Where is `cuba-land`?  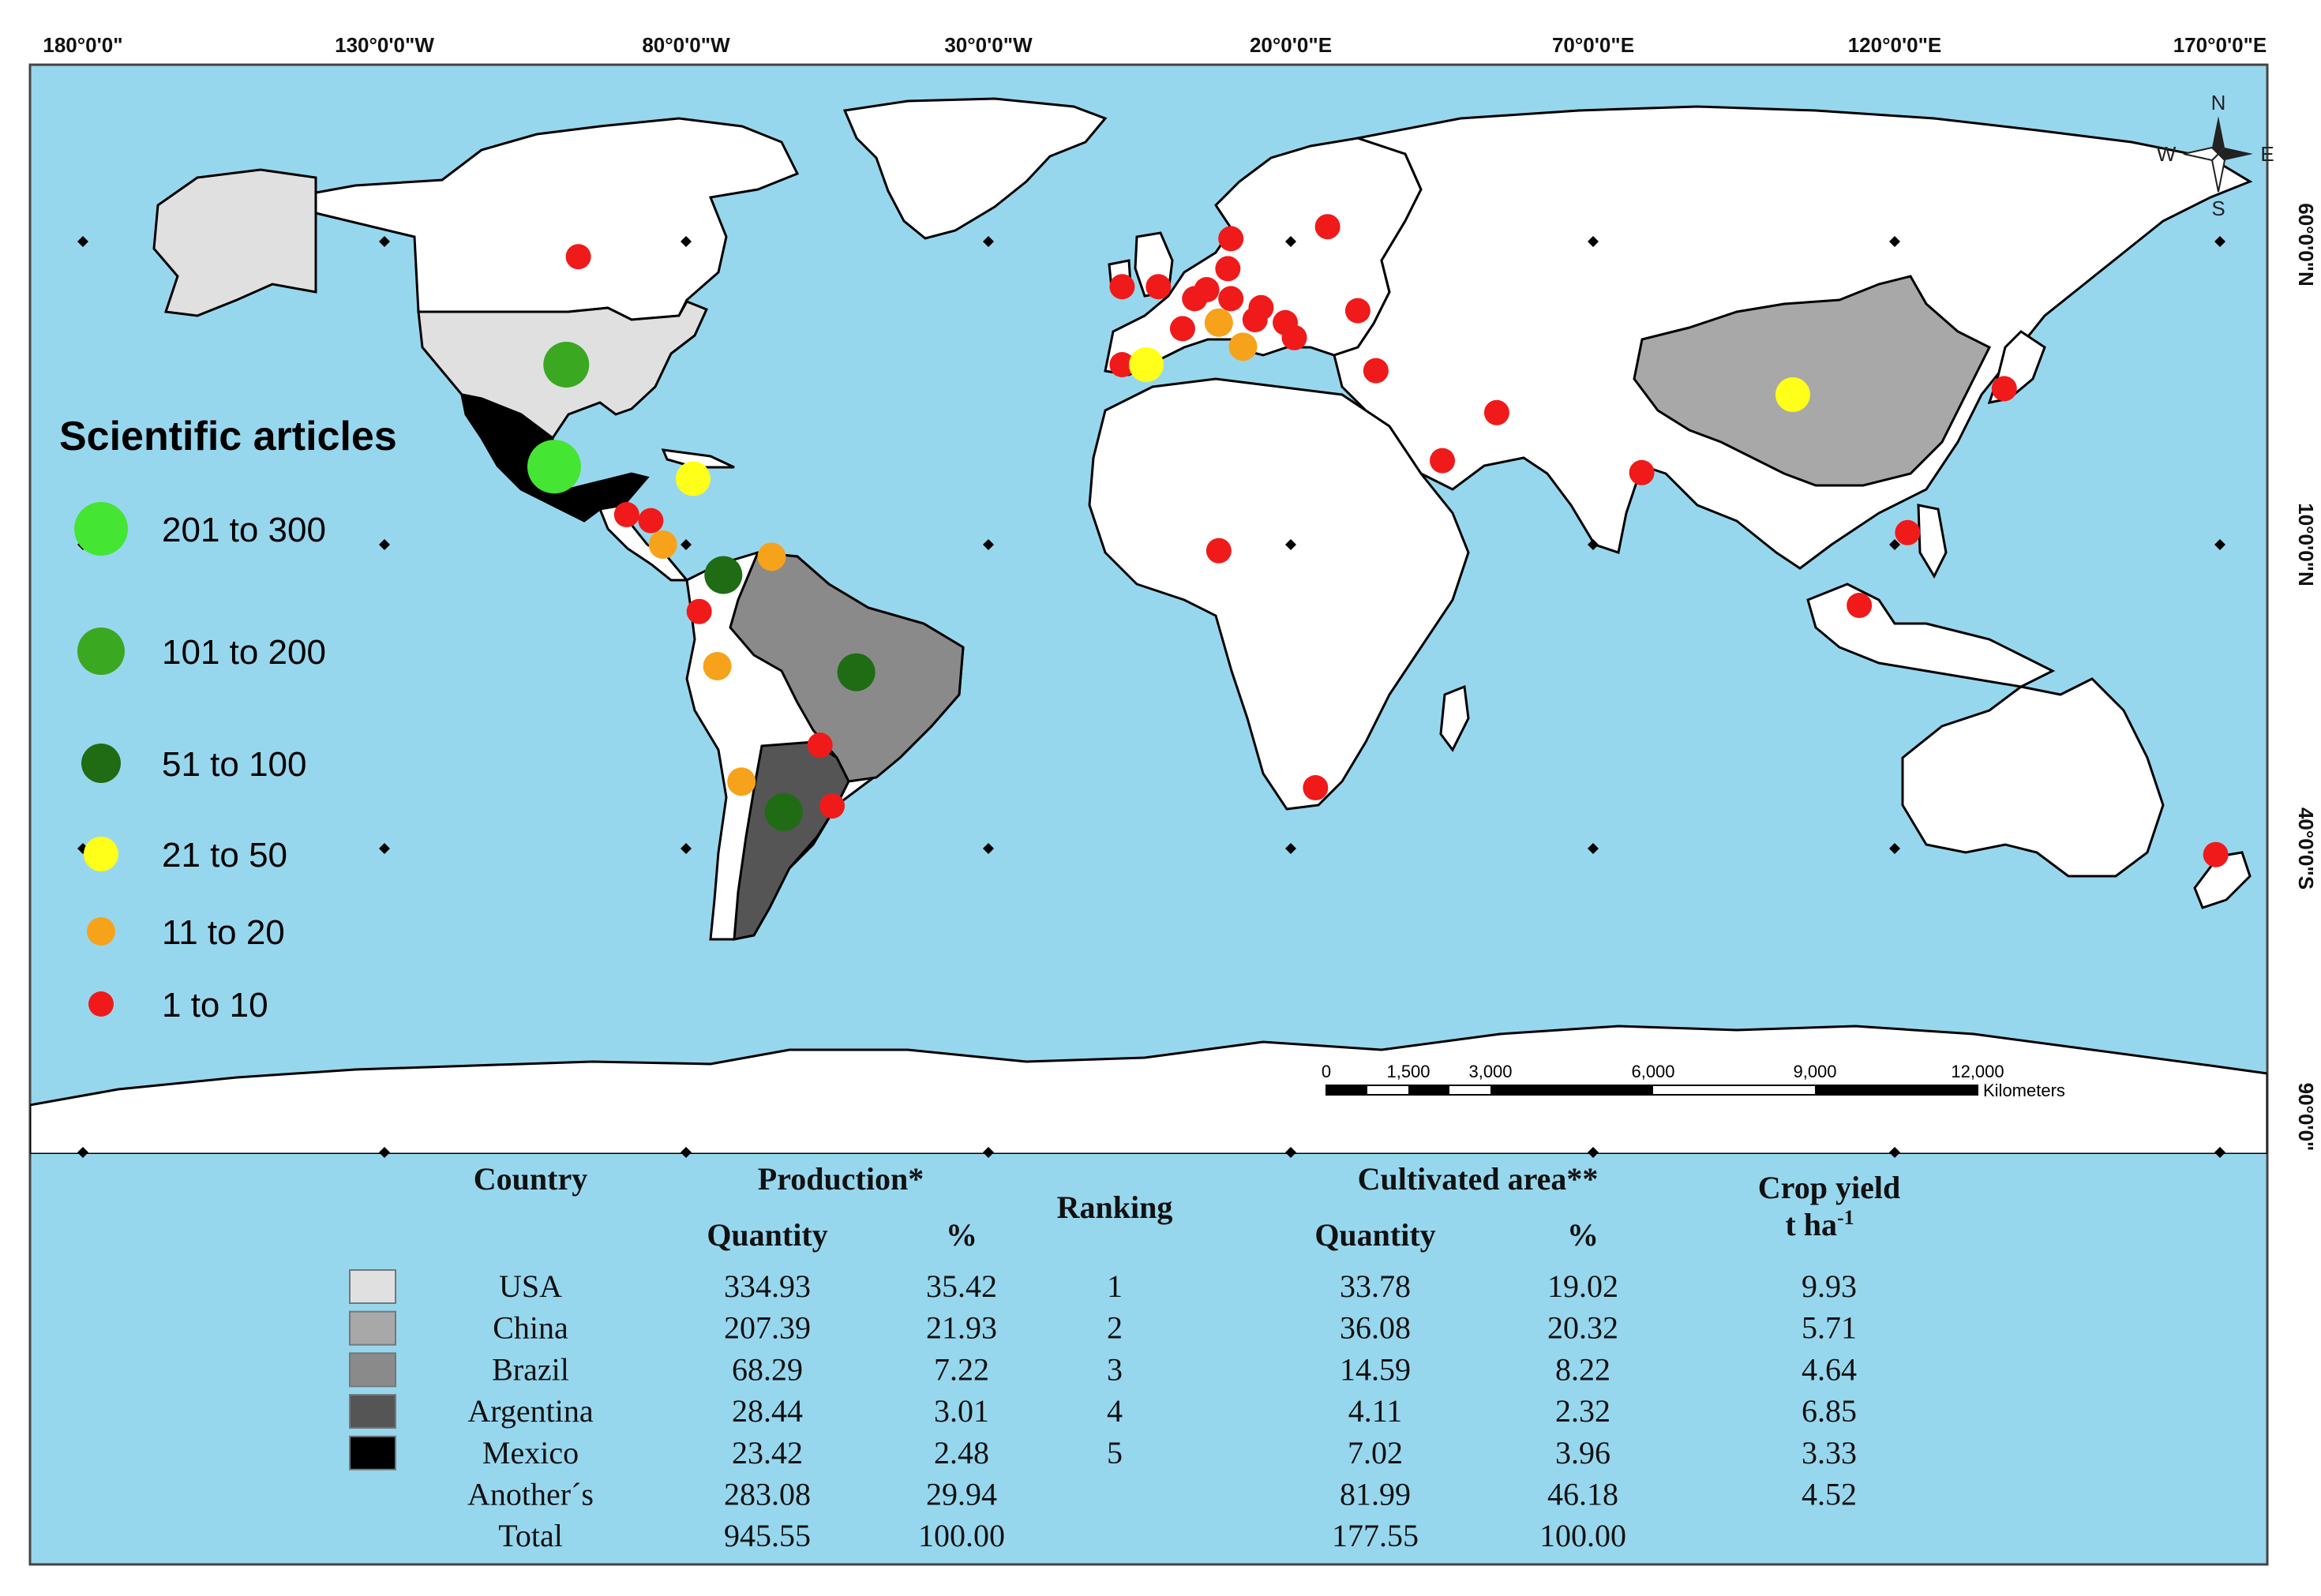 cuba-land is located at coordinates (698, 459).